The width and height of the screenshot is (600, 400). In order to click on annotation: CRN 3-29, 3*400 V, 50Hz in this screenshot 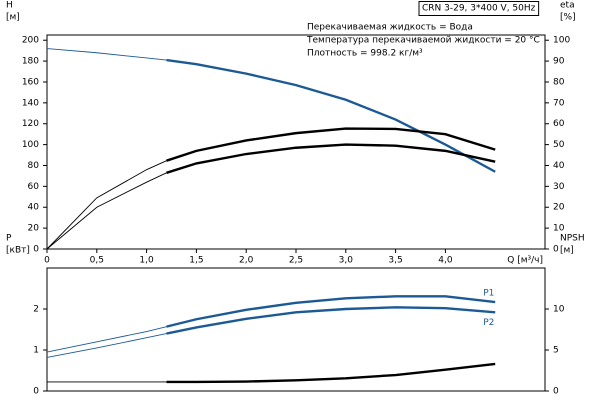, I will do `click(479, 9)`.